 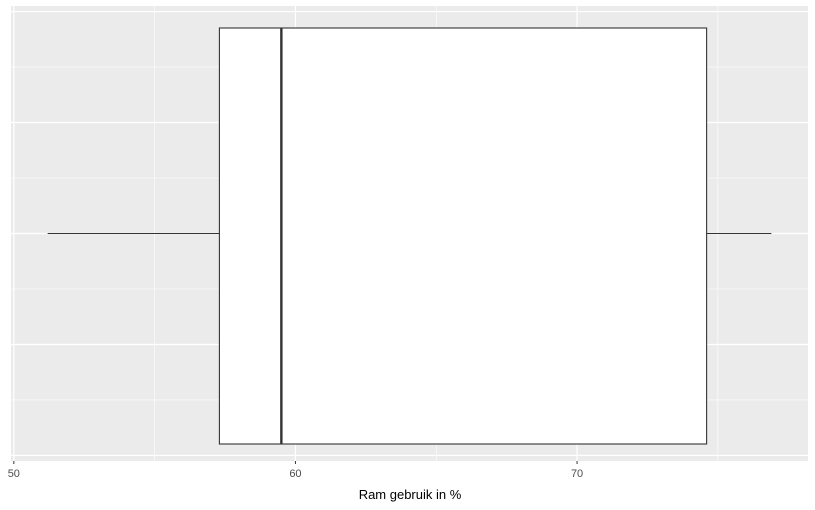 What do you see at coordinates (577, 474) in the screenshot?
I see `x-tick-label: 70` at bounding box center [577, 474].